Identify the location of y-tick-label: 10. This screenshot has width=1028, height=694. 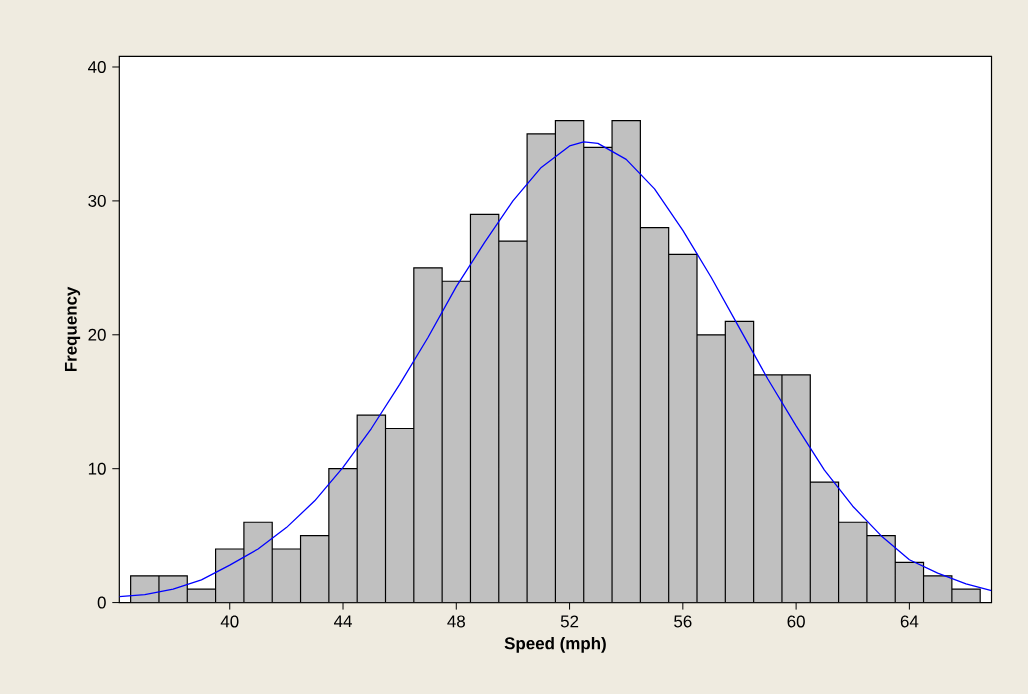
(97, 468).